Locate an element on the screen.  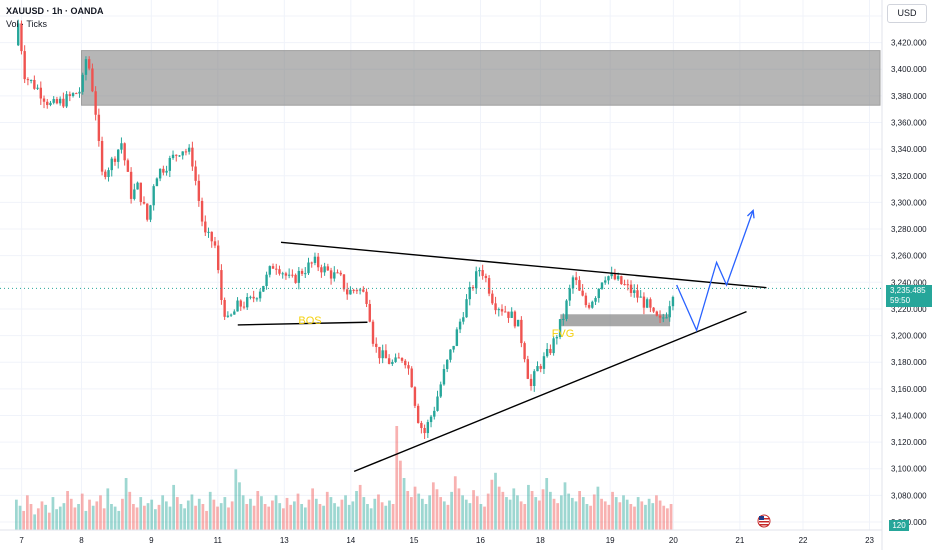
price-tick-label: 3,360.000 is located at coordinates (909, 123).